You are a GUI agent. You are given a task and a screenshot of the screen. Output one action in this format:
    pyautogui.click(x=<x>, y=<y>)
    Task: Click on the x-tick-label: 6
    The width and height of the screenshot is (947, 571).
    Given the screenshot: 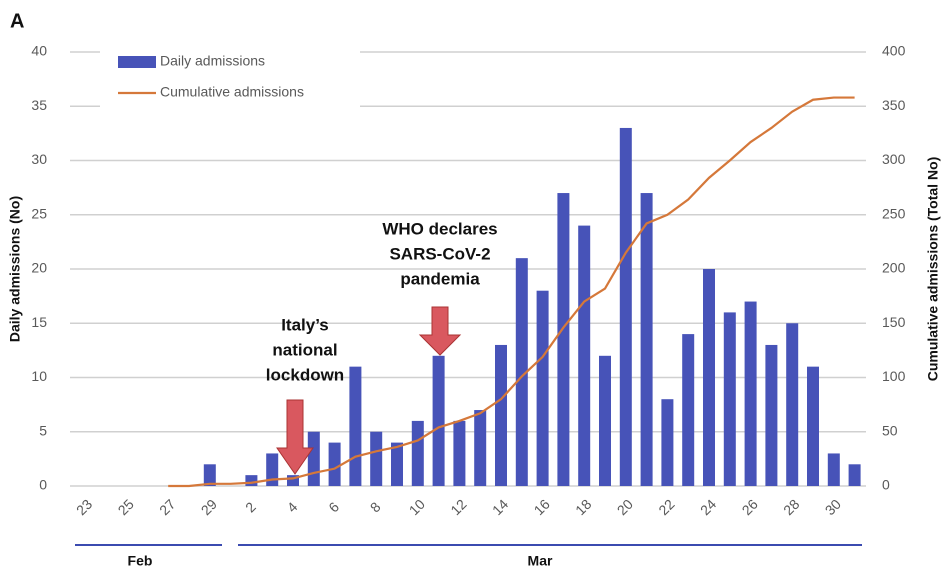 What is the action you would take?
    pyautogui.click(x=333, y=507)
    